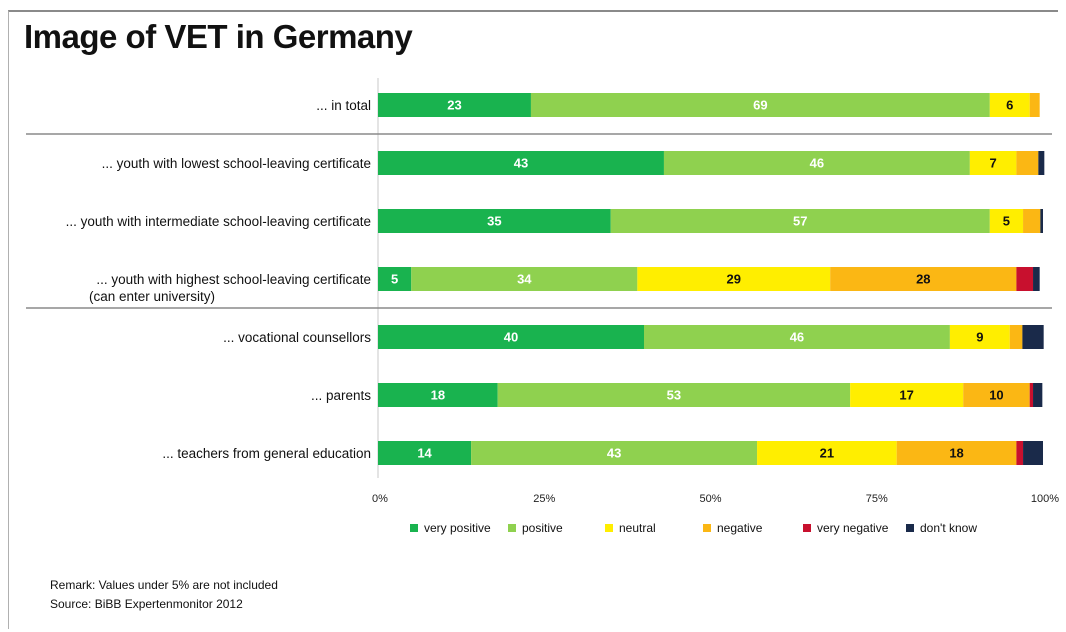  I want to click on data-label: 29, so click(734, 279).